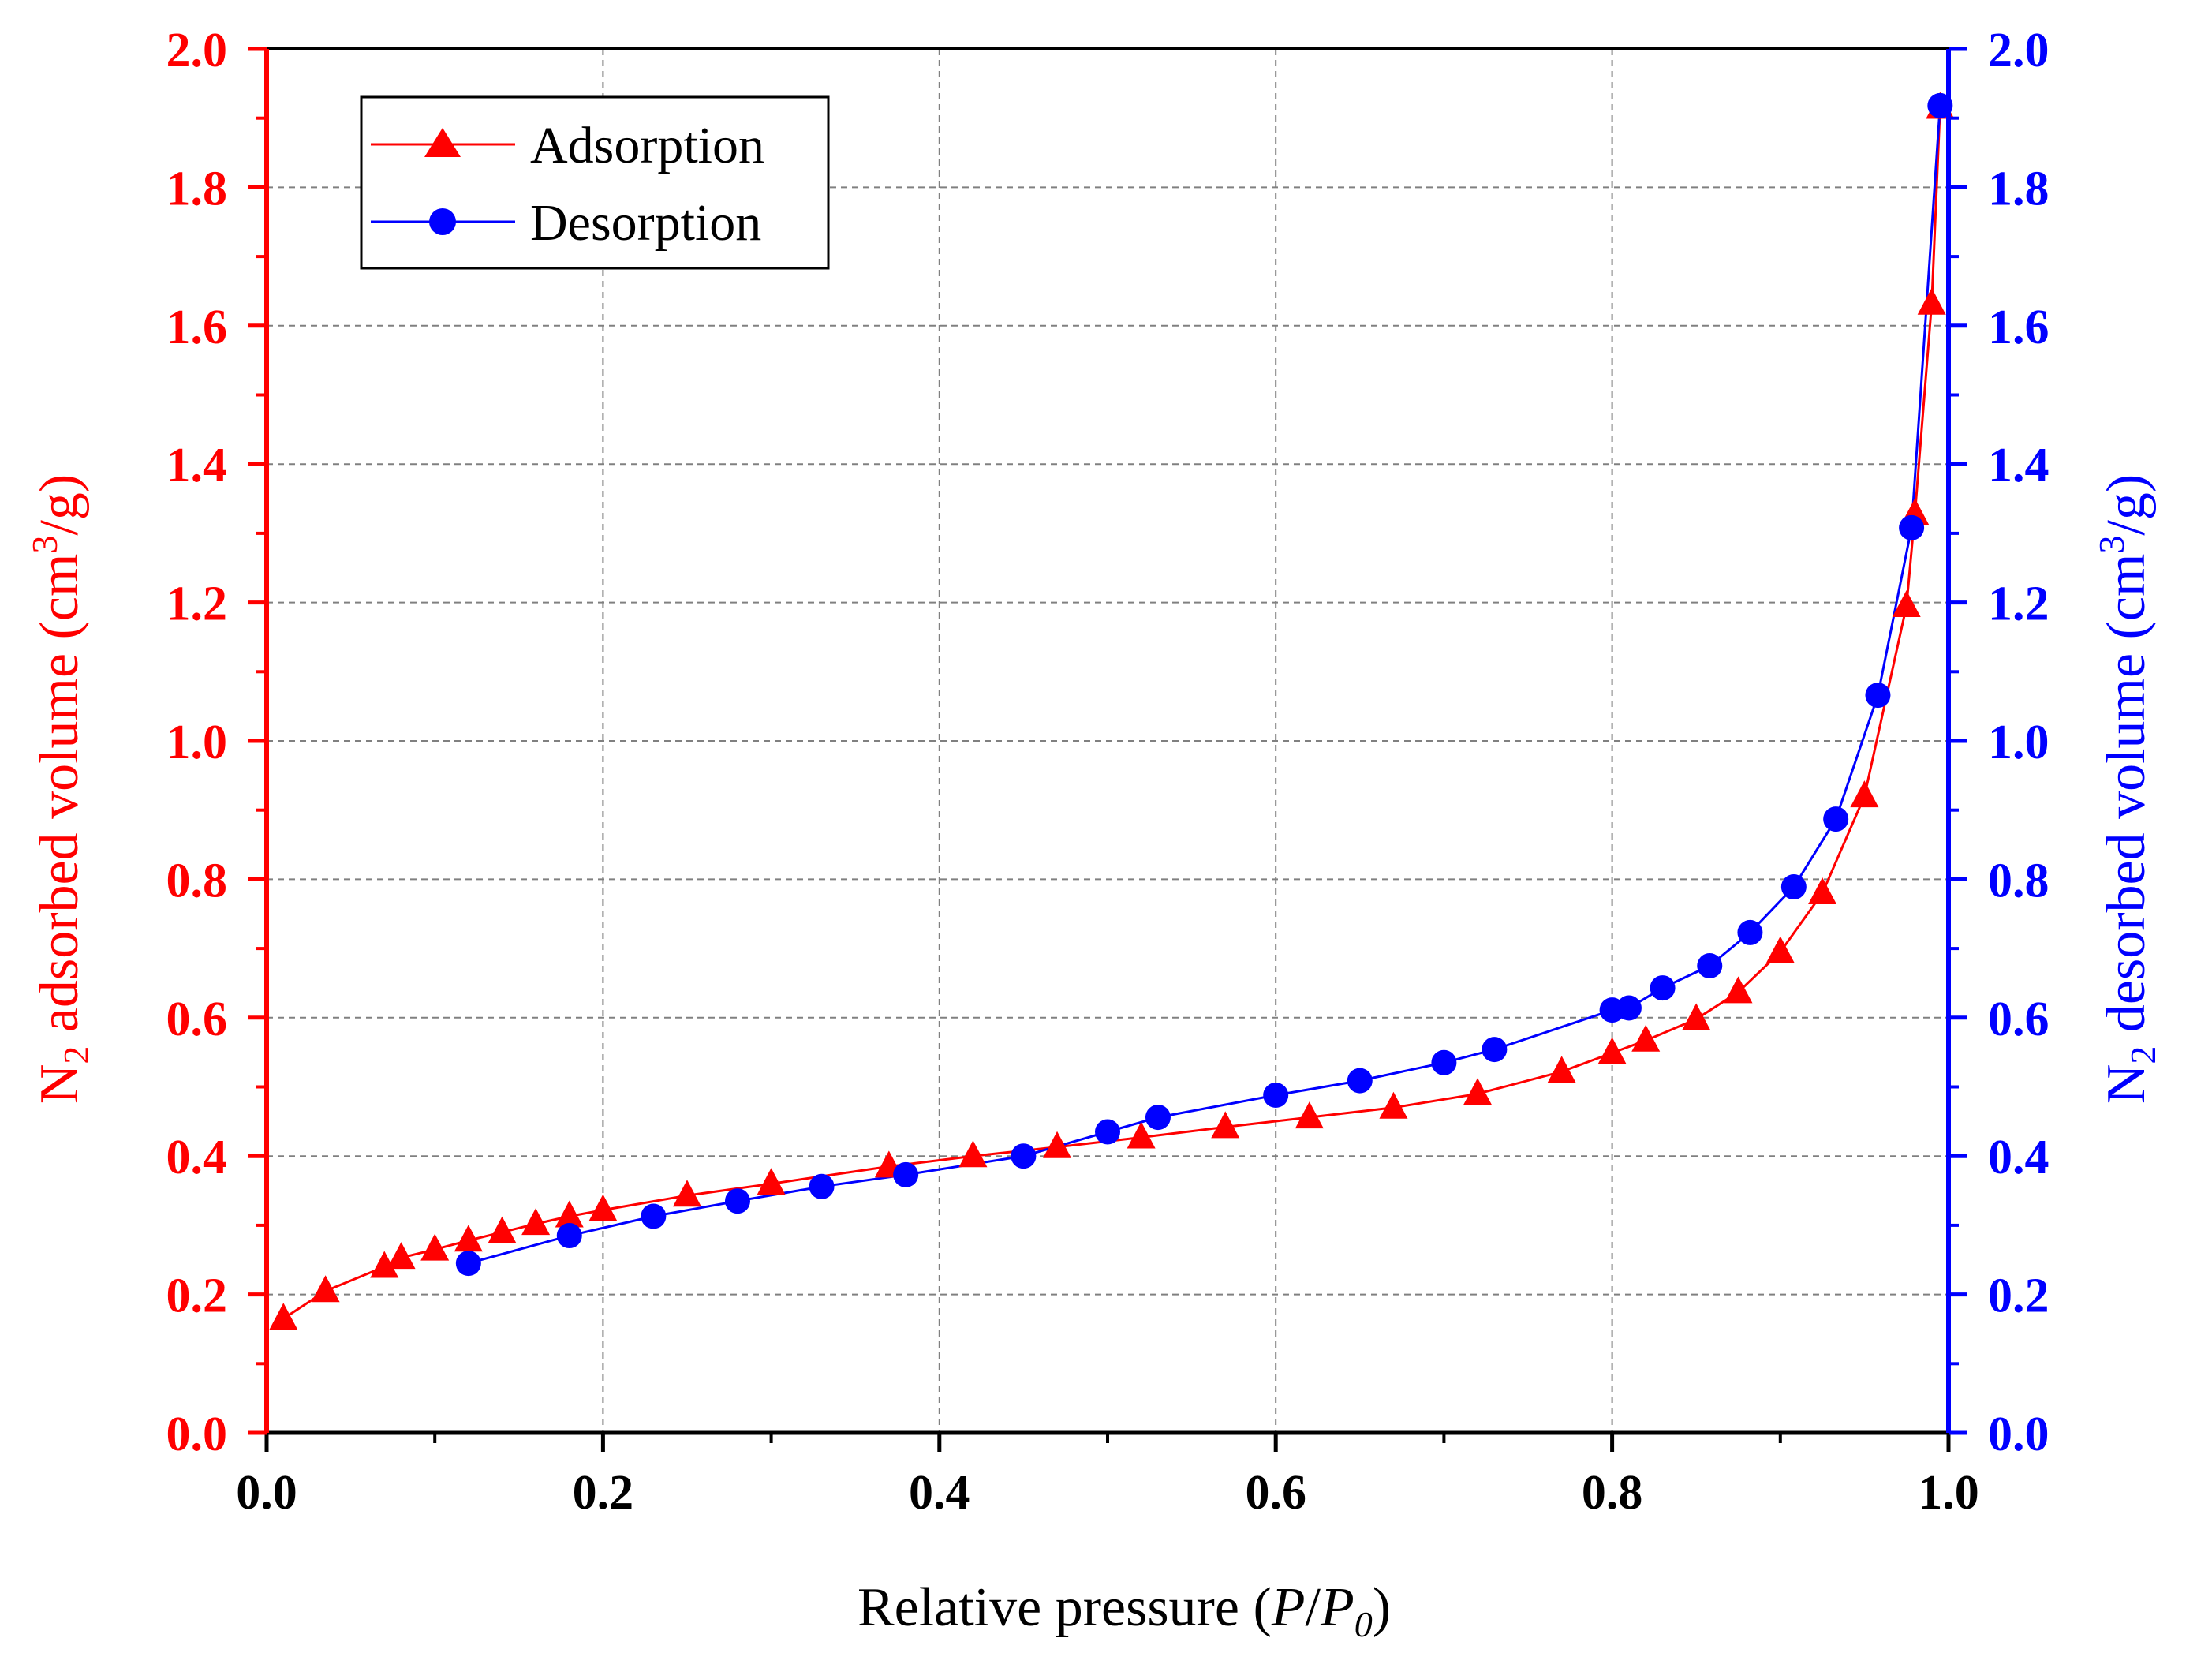  Describe the element at coordinates (1065, 1607) in the screenshot. I see `x-axis-title-main: Relative pressure (` at that location.